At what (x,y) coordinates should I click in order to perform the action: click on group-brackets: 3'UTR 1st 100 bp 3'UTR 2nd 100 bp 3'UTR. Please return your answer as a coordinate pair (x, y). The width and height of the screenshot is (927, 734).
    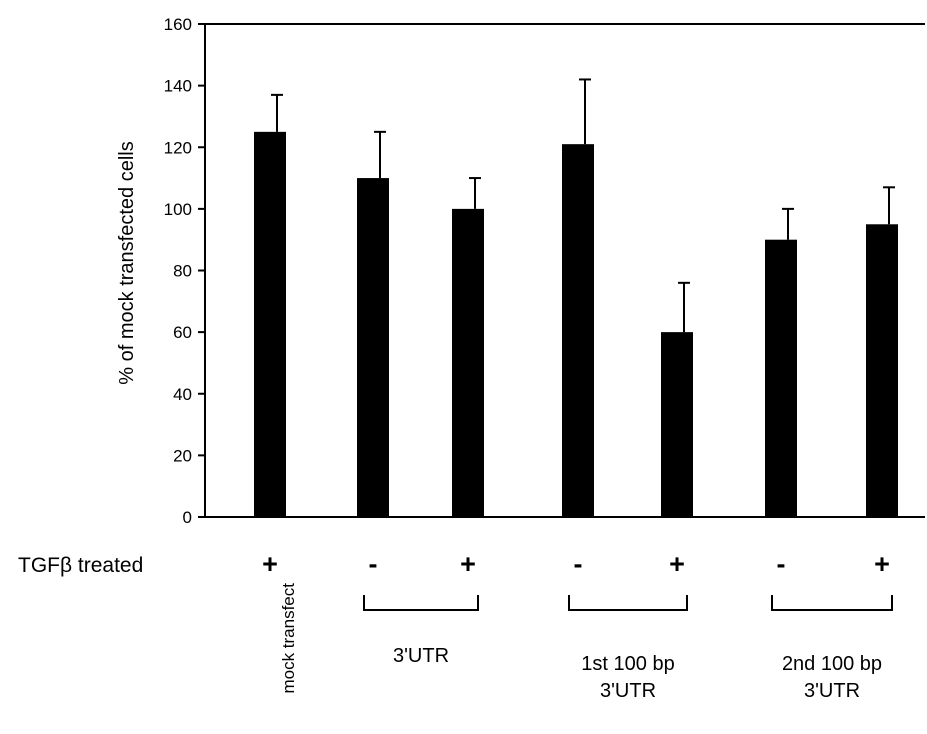
    Looking at the image, I should click on (628, 648).